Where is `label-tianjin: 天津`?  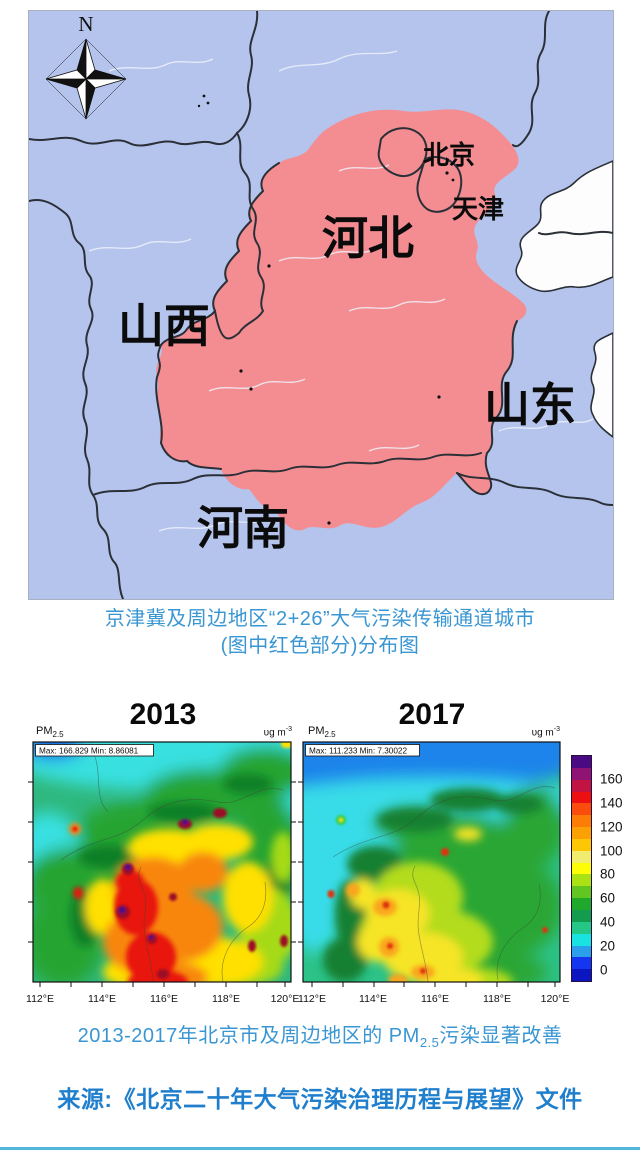 label-tianjin: 天津 is located at coordinates (478, 209).